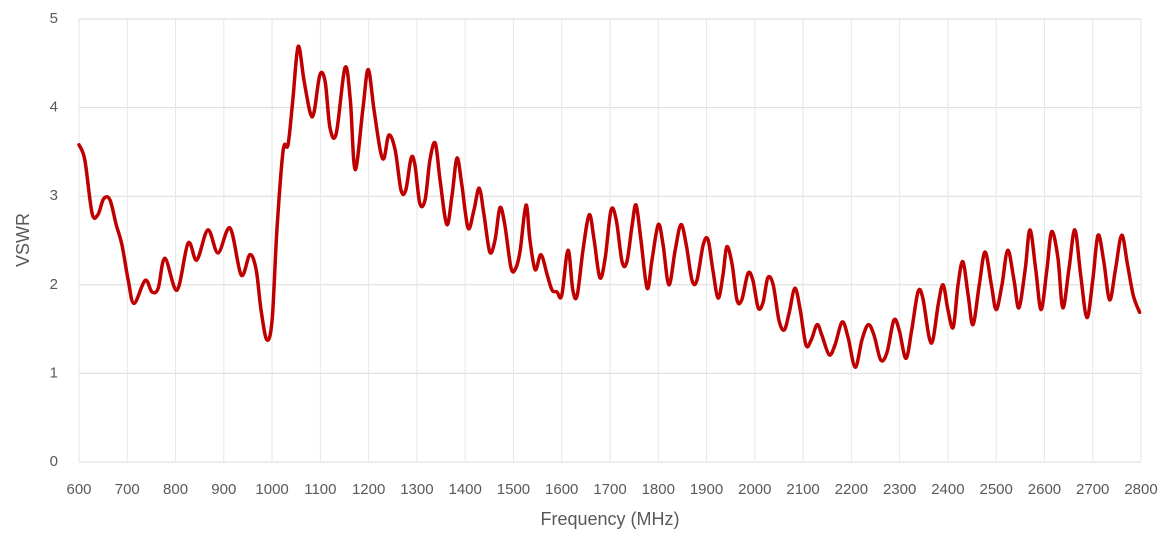  I want to click on y-tick-label: 5, so click(54, 18).